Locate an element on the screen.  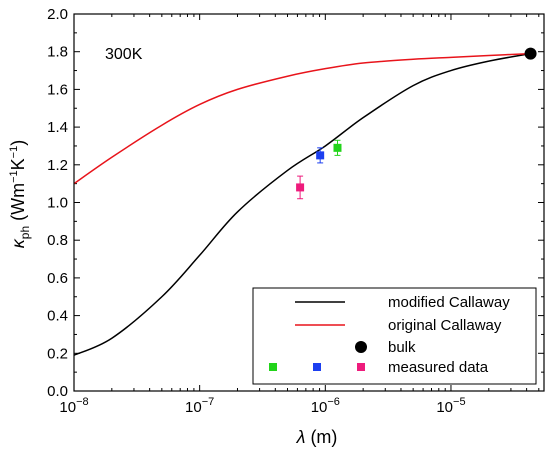
y-tick-label: 0.2 is located at coordinates (57, 353).